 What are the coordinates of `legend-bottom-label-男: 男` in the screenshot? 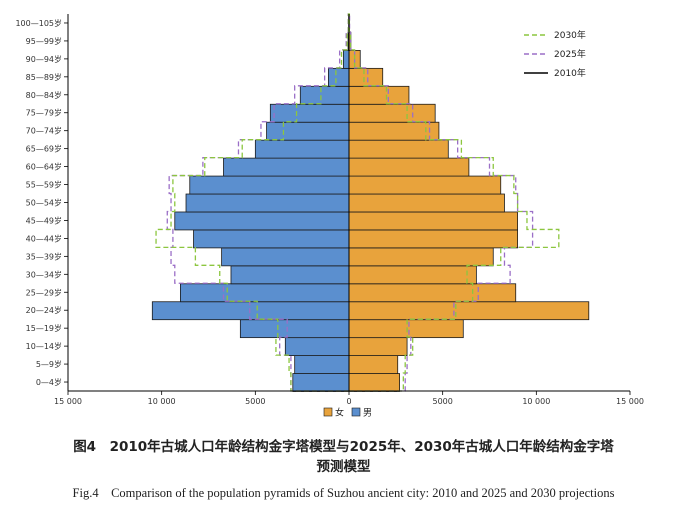 It's located at (367, 413).